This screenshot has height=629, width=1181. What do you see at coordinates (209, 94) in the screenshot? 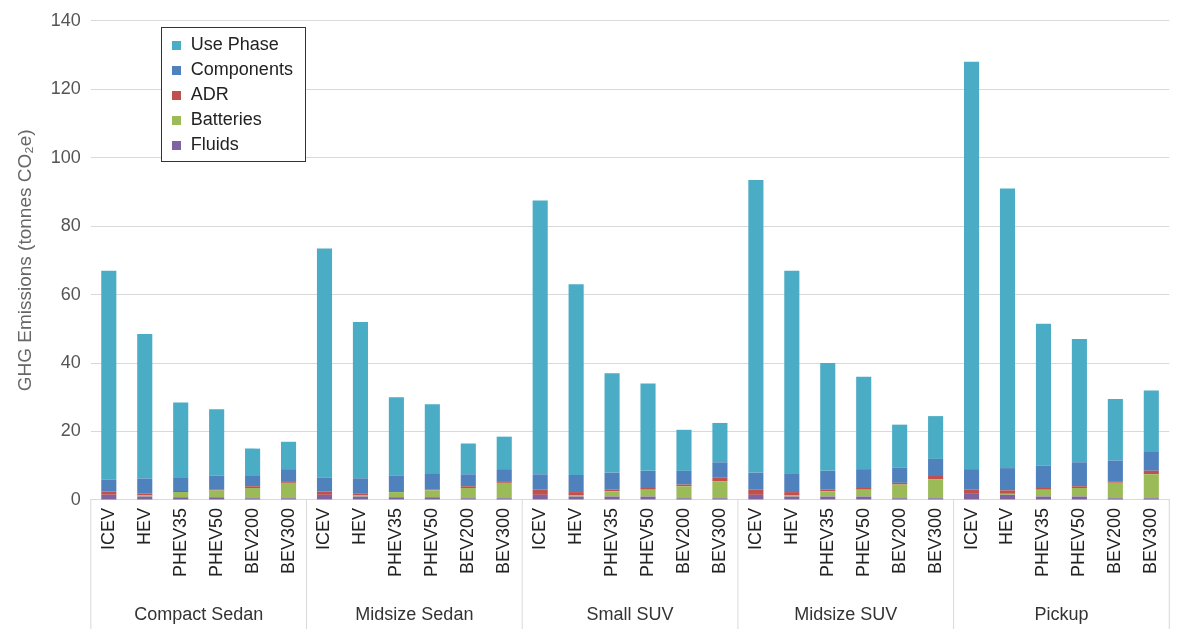
I see `legend-label: ADR` at bounding box center [209, 94].